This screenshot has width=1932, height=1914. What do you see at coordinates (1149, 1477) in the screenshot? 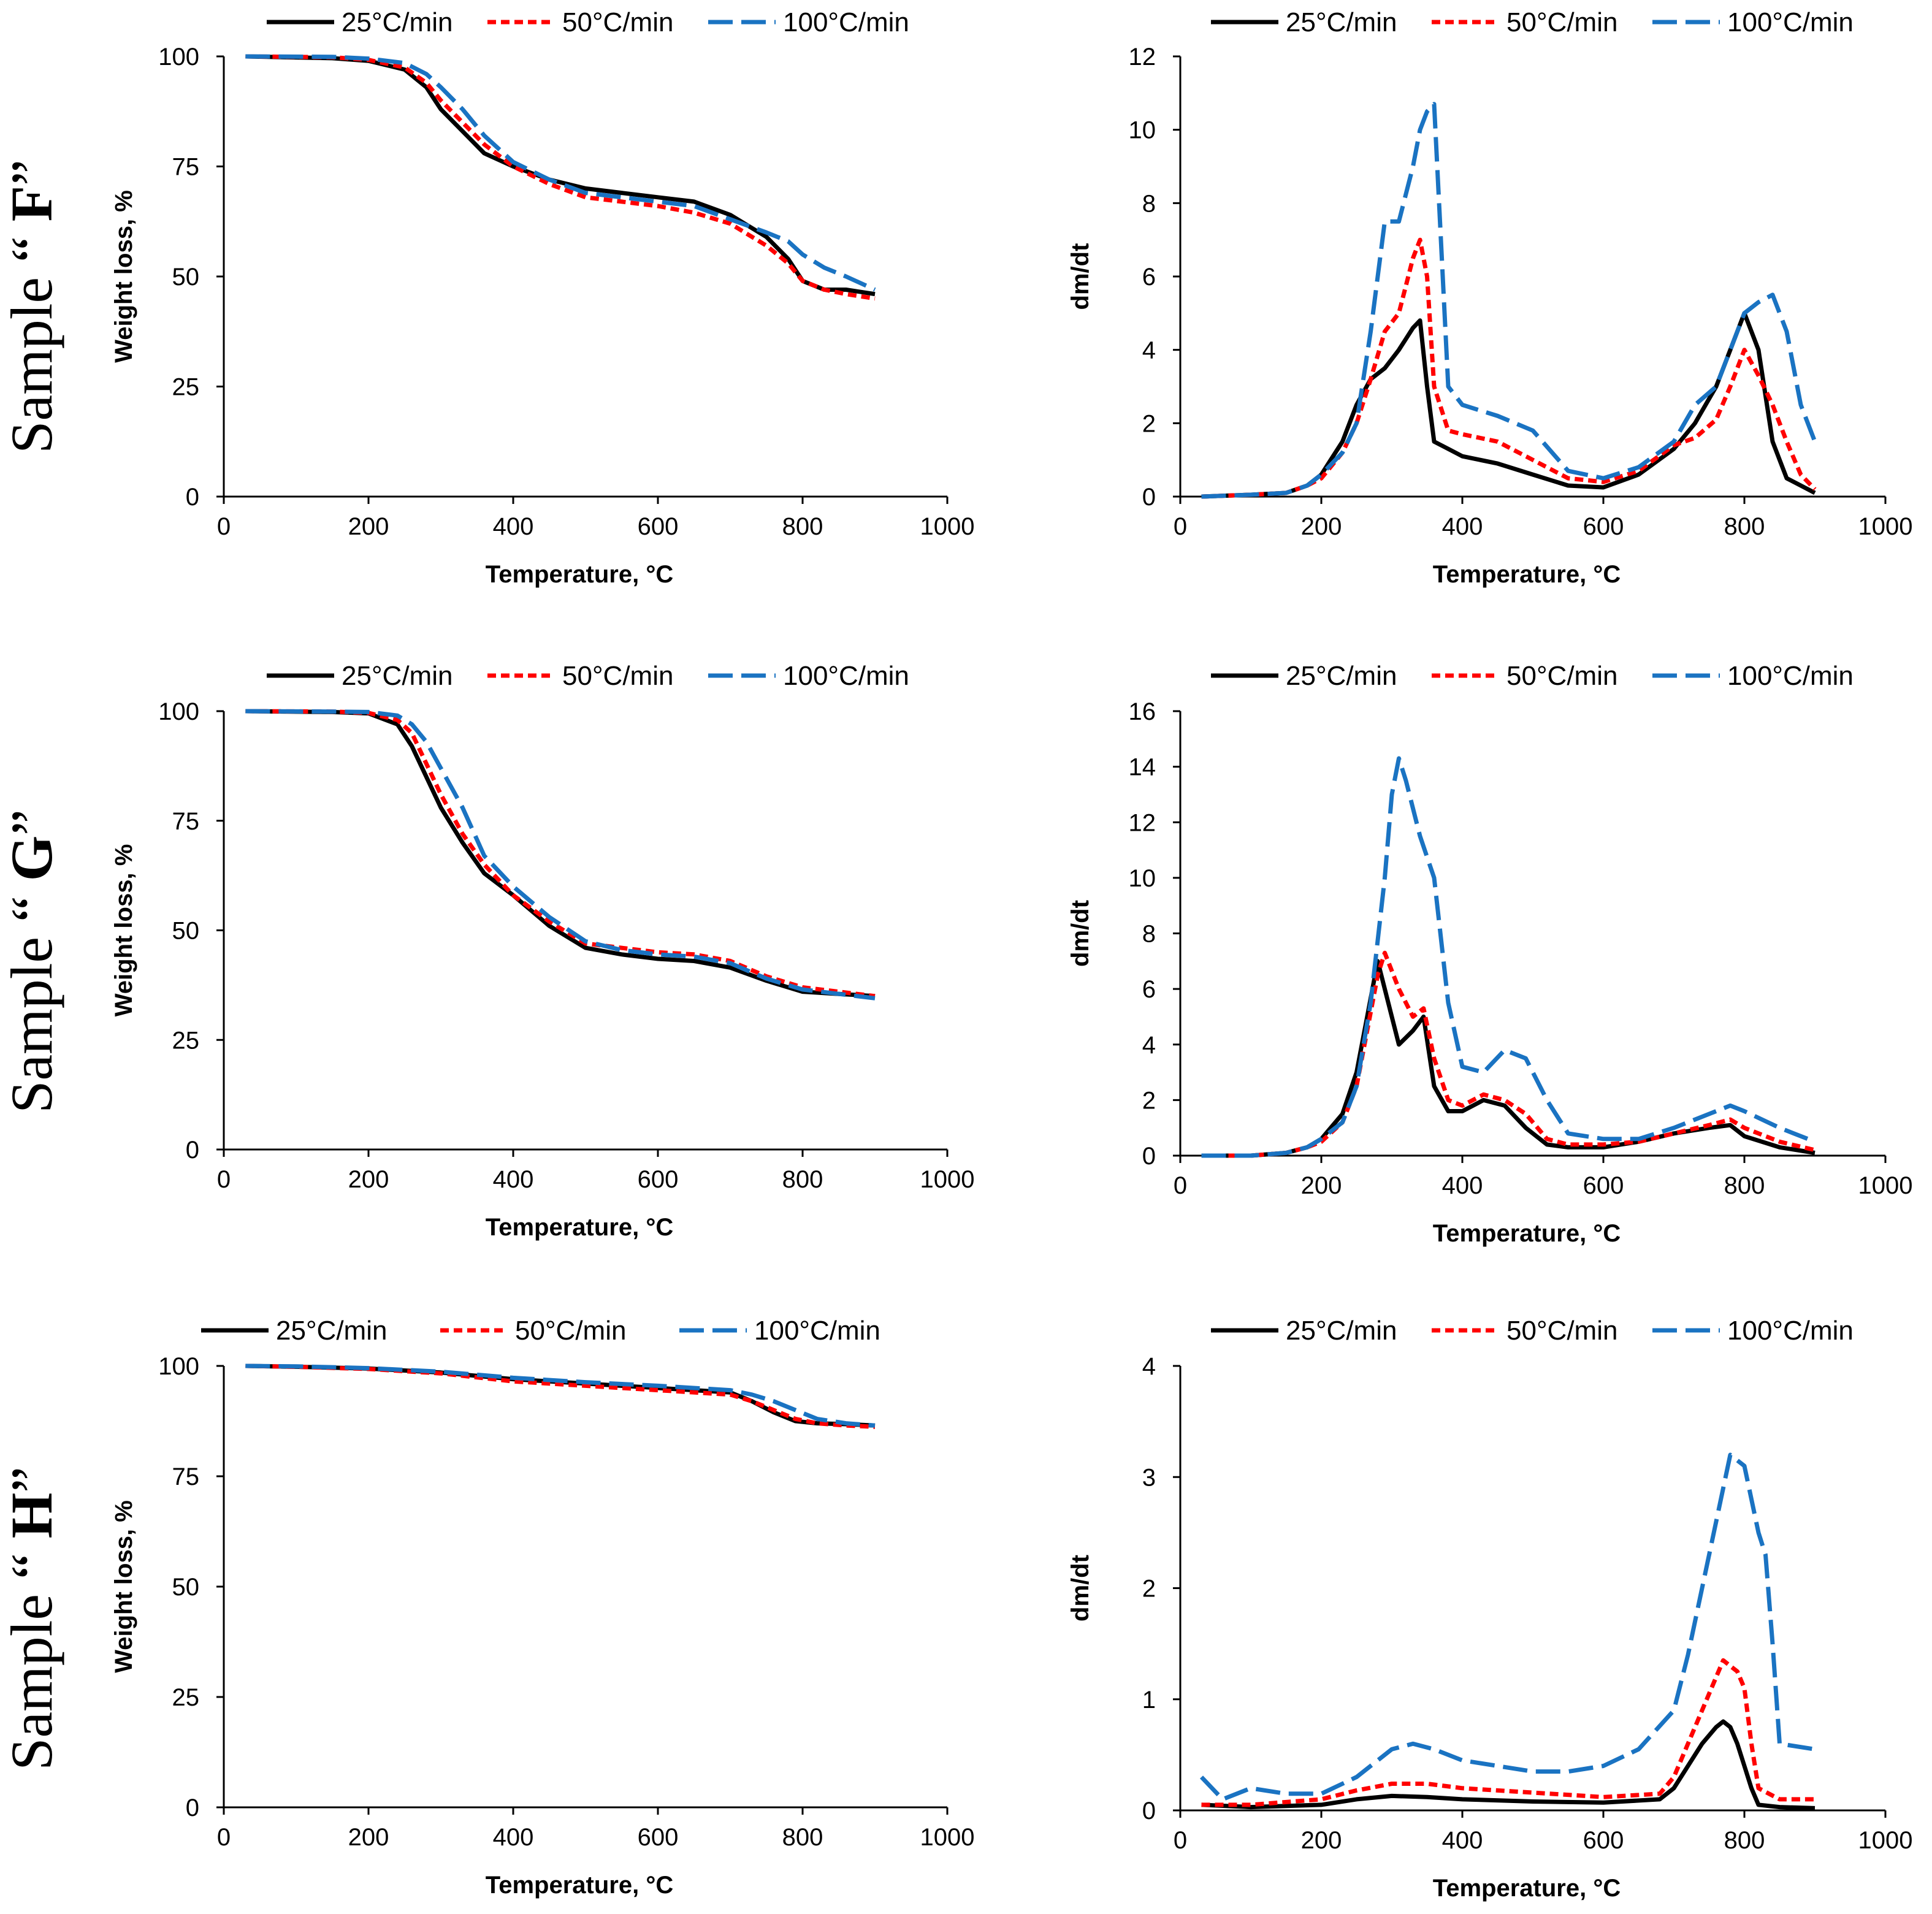
I see `y-tick-label: 3` at bounding box center [1149, 1477].